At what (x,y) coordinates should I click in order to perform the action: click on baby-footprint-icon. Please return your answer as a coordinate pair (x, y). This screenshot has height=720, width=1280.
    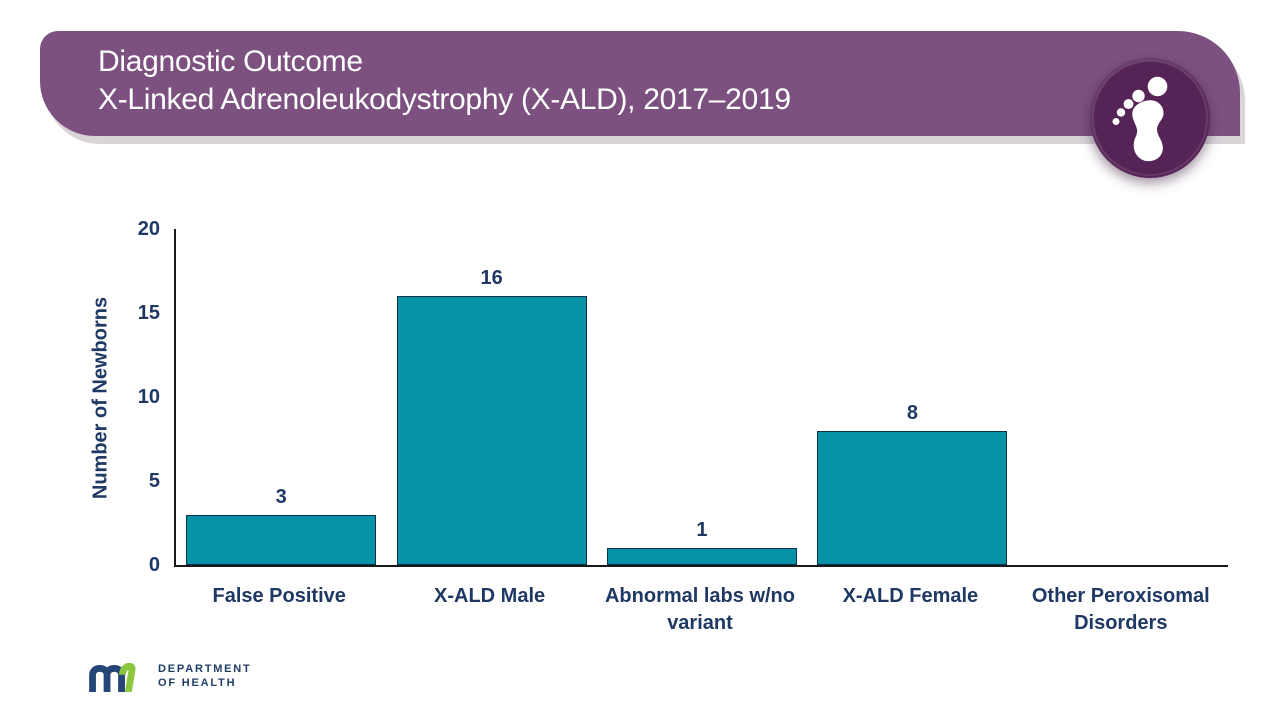
    Looking at the image, I should click on (1150, 118).